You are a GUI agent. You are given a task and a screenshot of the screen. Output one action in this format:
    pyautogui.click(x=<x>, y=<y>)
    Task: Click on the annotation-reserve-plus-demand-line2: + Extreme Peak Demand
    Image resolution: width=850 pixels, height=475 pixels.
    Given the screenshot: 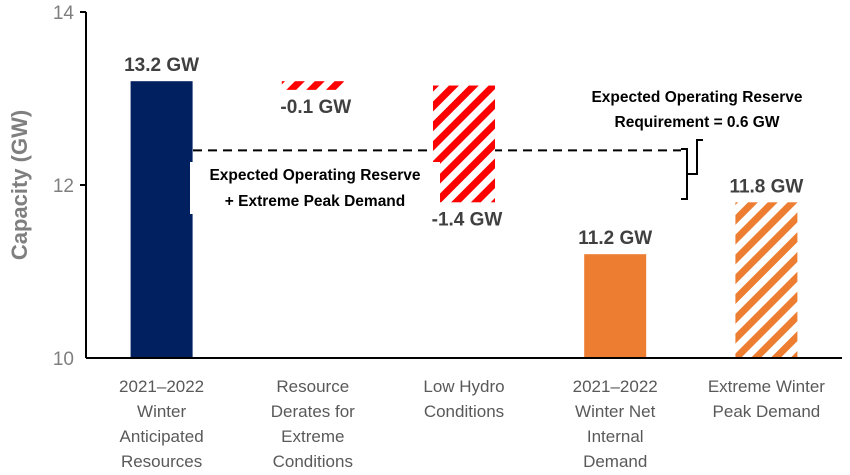 What is the action you would take?
    pyautogui.click(x=315, y=201)
    